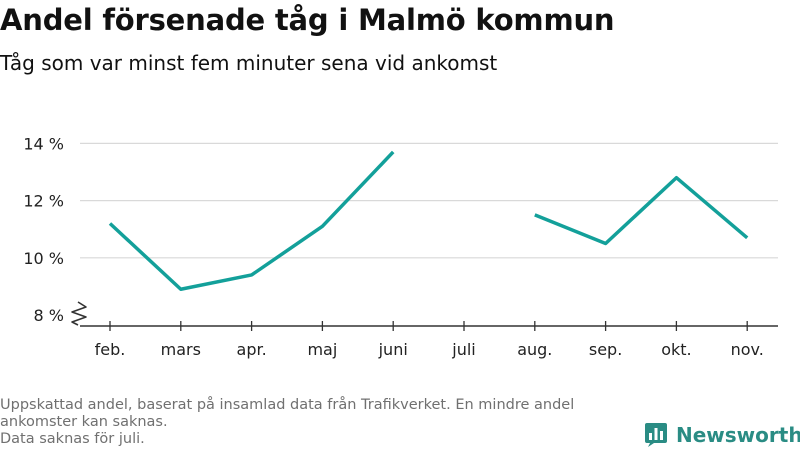 Image resolution: width=800 pixels, height=450 pixels. What do you see at coordinates (43, 229) in the screenshot?
I see `y-axis-tick-labels: 8 % 10 % 12 % 14 %` at bounding box center [43, 229].